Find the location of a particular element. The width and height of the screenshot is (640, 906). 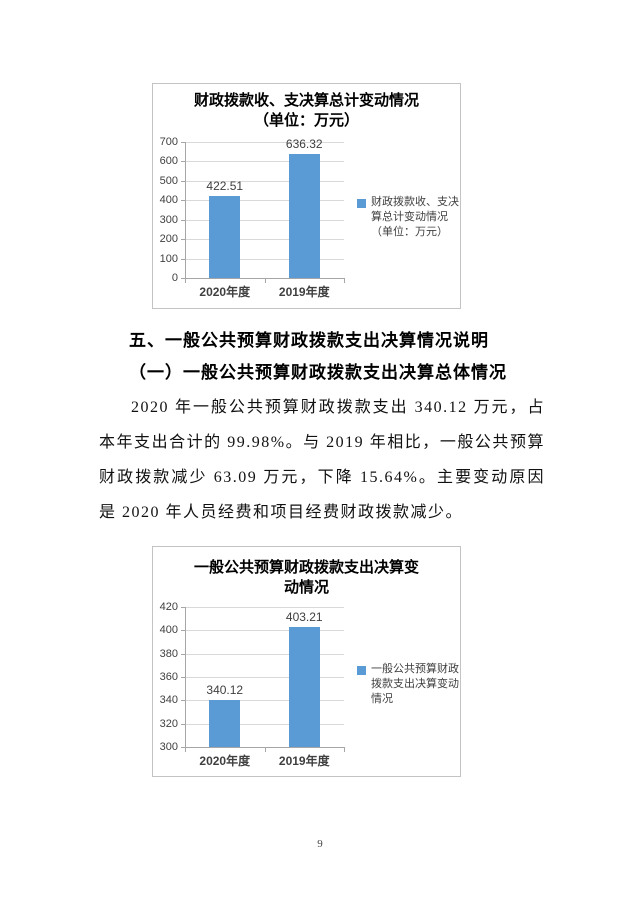

bar-value-label: 403.21 is located at coordinates (304, 616).